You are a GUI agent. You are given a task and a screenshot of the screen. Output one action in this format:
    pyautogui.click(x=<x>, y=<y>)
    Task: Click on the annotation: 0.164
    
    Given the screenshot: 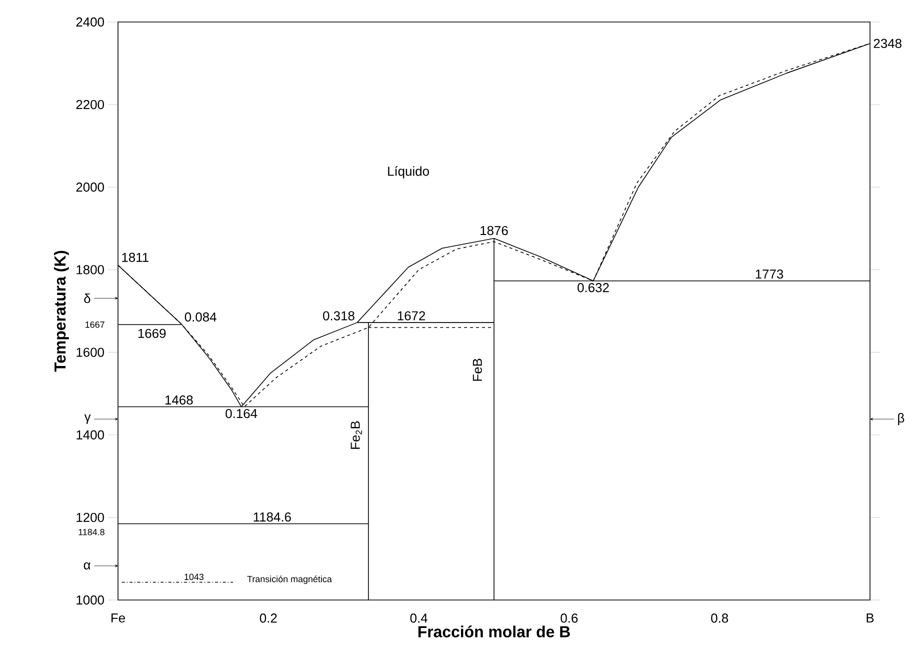 What is the action you would take?
    pyautogui.click(x=242, y=413)
    